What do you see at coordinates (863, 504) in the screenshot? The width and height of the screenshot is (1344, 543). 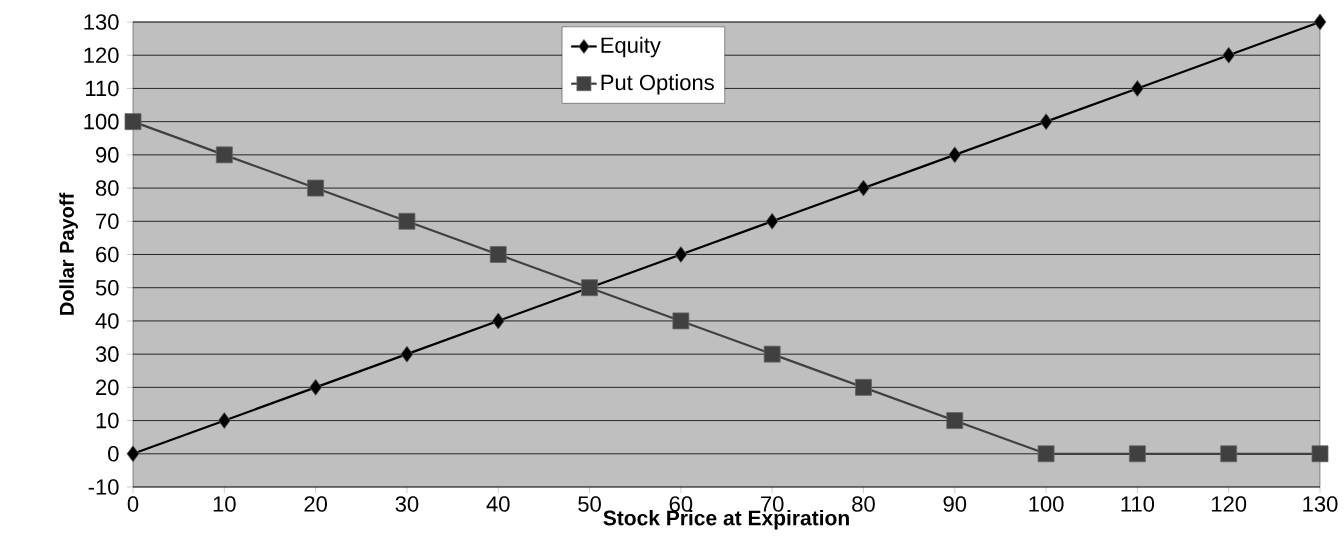 I see `x-tick-label: 80` at bounding box center [863, 504].